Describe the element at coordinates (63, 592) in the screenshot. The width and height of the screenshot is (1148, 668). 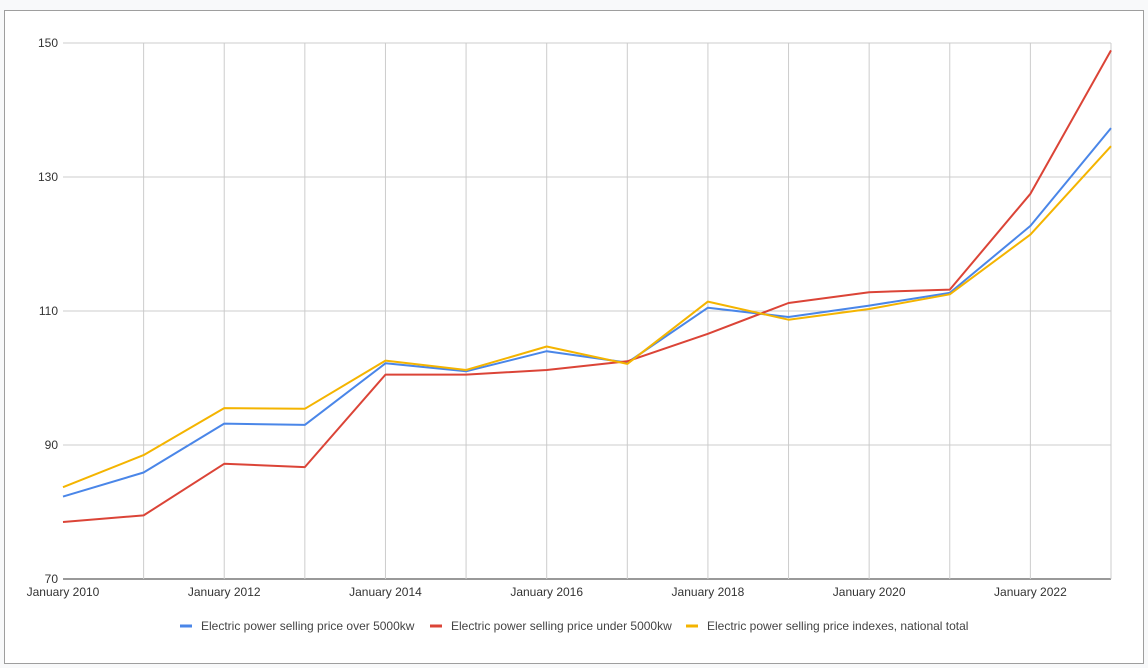
I see `x-tick-label: January 2010` at that location.